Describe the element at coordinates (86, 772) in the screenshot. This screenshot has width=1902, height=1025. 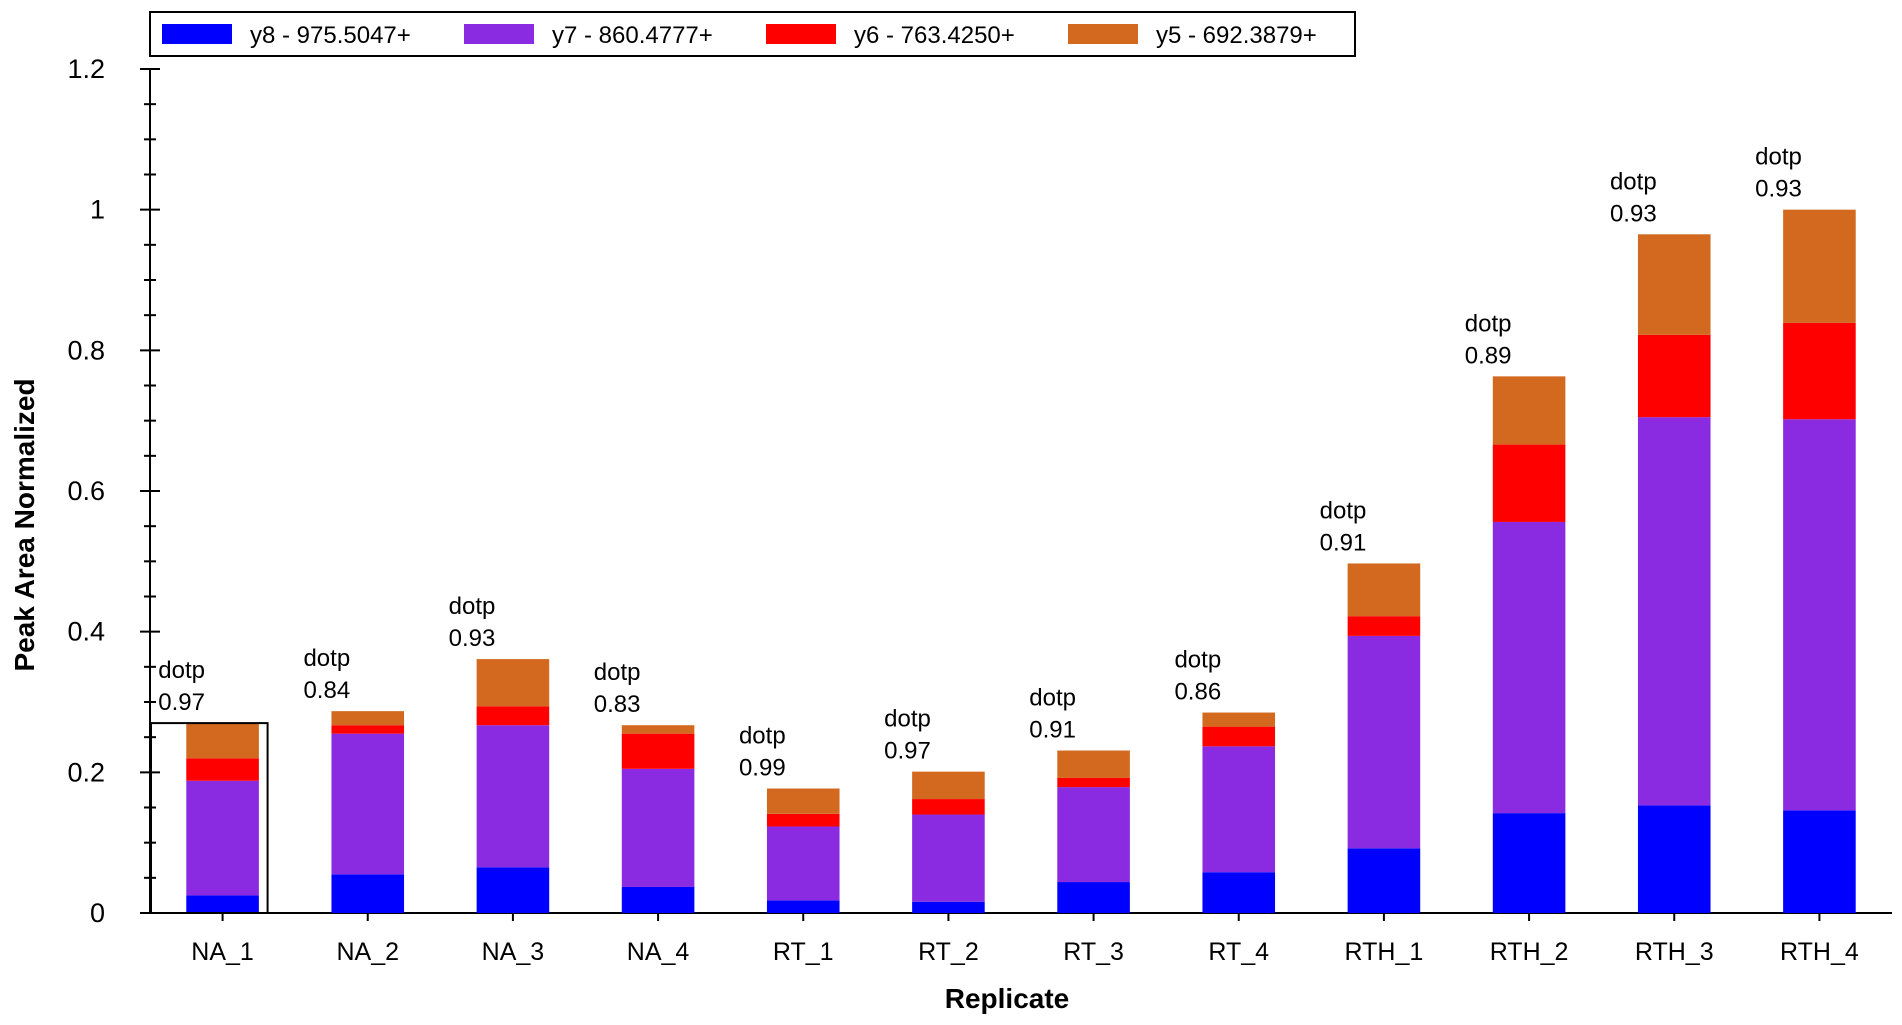
I see `y-tick-label: 0.2` at that location.